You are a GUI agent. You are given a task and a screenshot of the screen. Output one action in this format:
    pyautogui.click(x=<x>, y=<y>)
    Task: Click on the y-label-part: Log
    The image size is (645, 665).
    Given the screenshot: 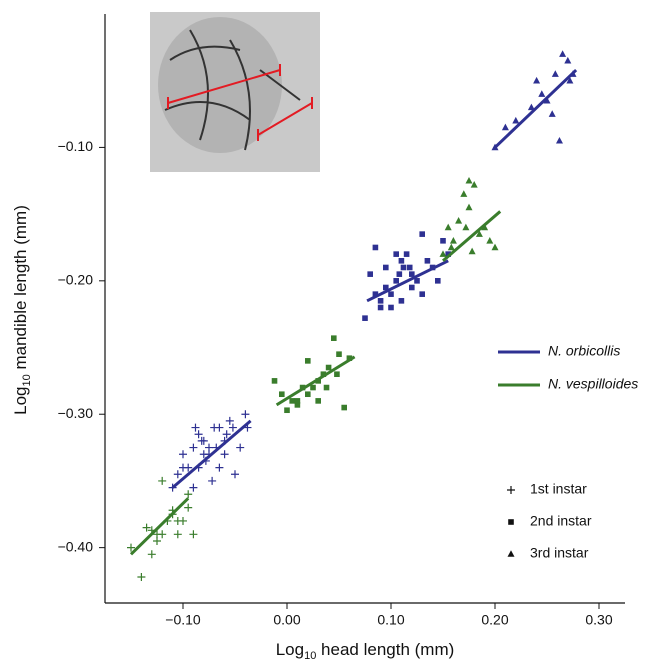 What is the action you would take?
    pyautogui.click(x=20, y=401)
    